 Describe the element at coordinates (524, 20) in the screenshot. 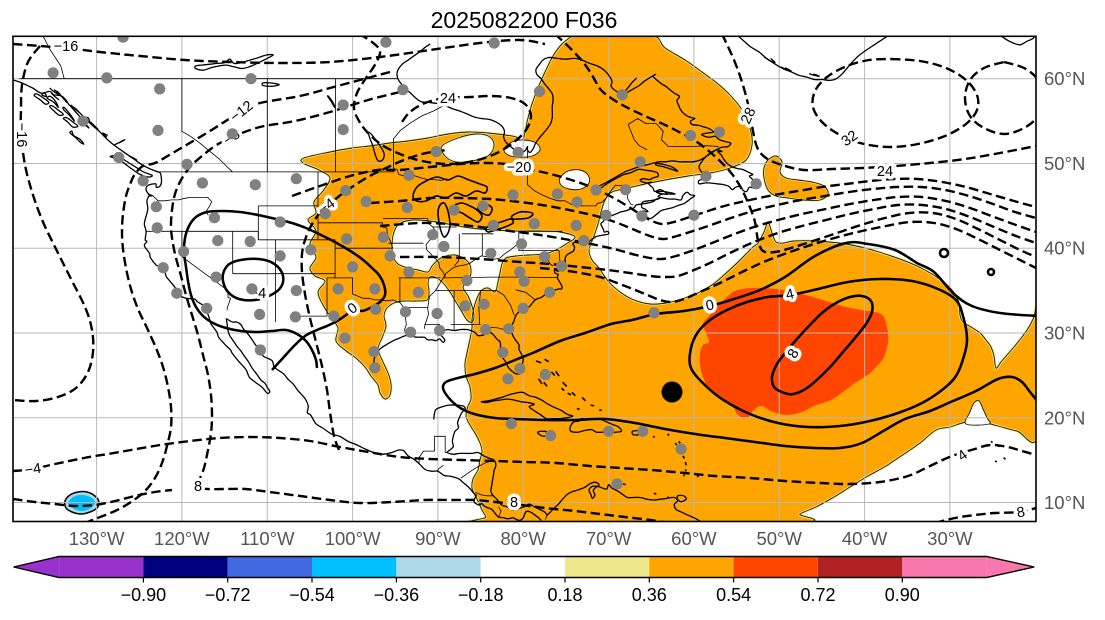

I see `svg-text: 2025082200 F036` at that location.